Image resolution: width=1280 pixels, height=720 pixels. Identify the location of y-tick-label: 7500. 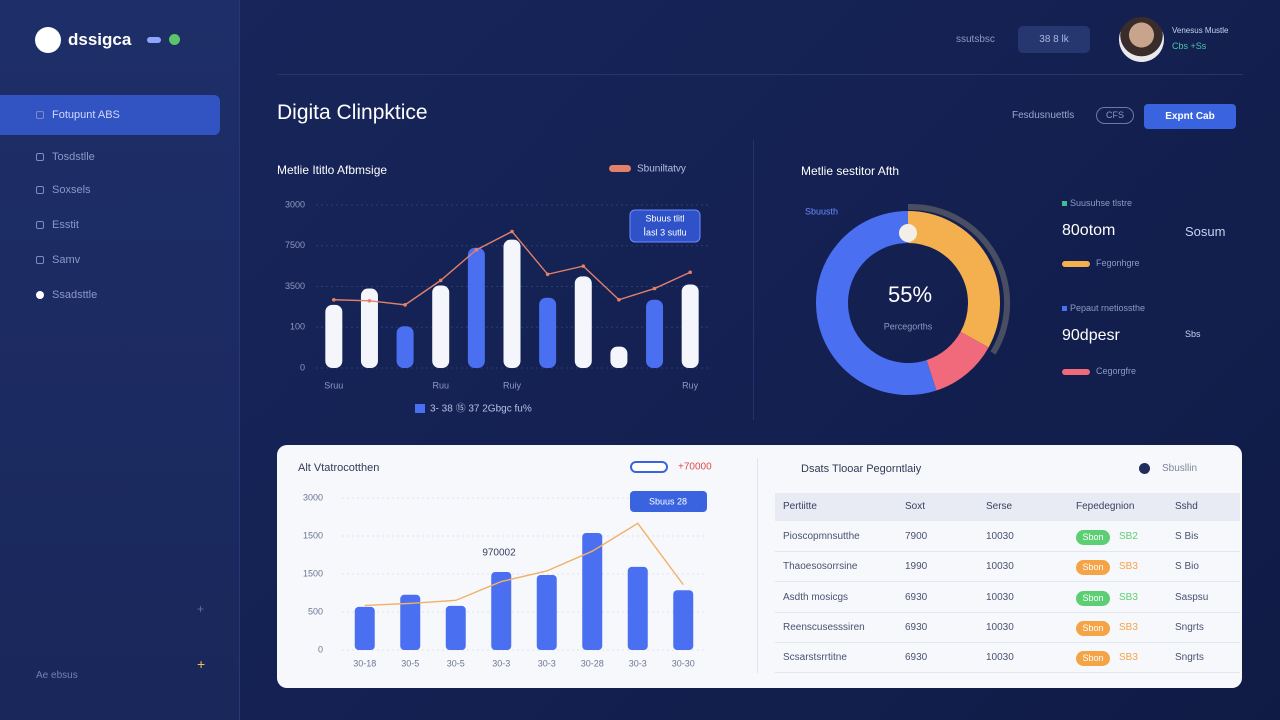
(295, 245).